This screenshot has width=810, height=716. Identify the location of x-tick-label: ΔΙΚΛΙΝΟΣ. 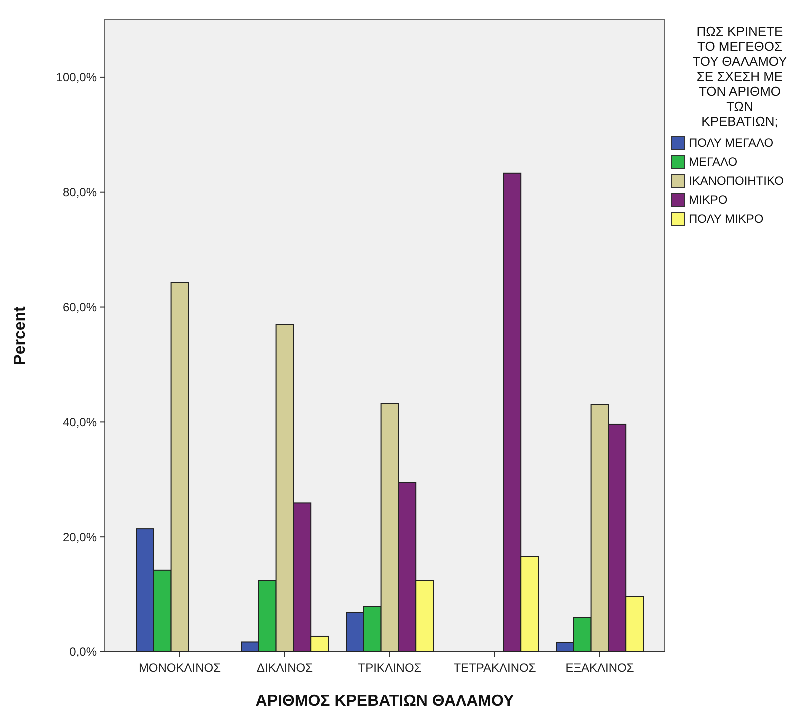
(285, 668).